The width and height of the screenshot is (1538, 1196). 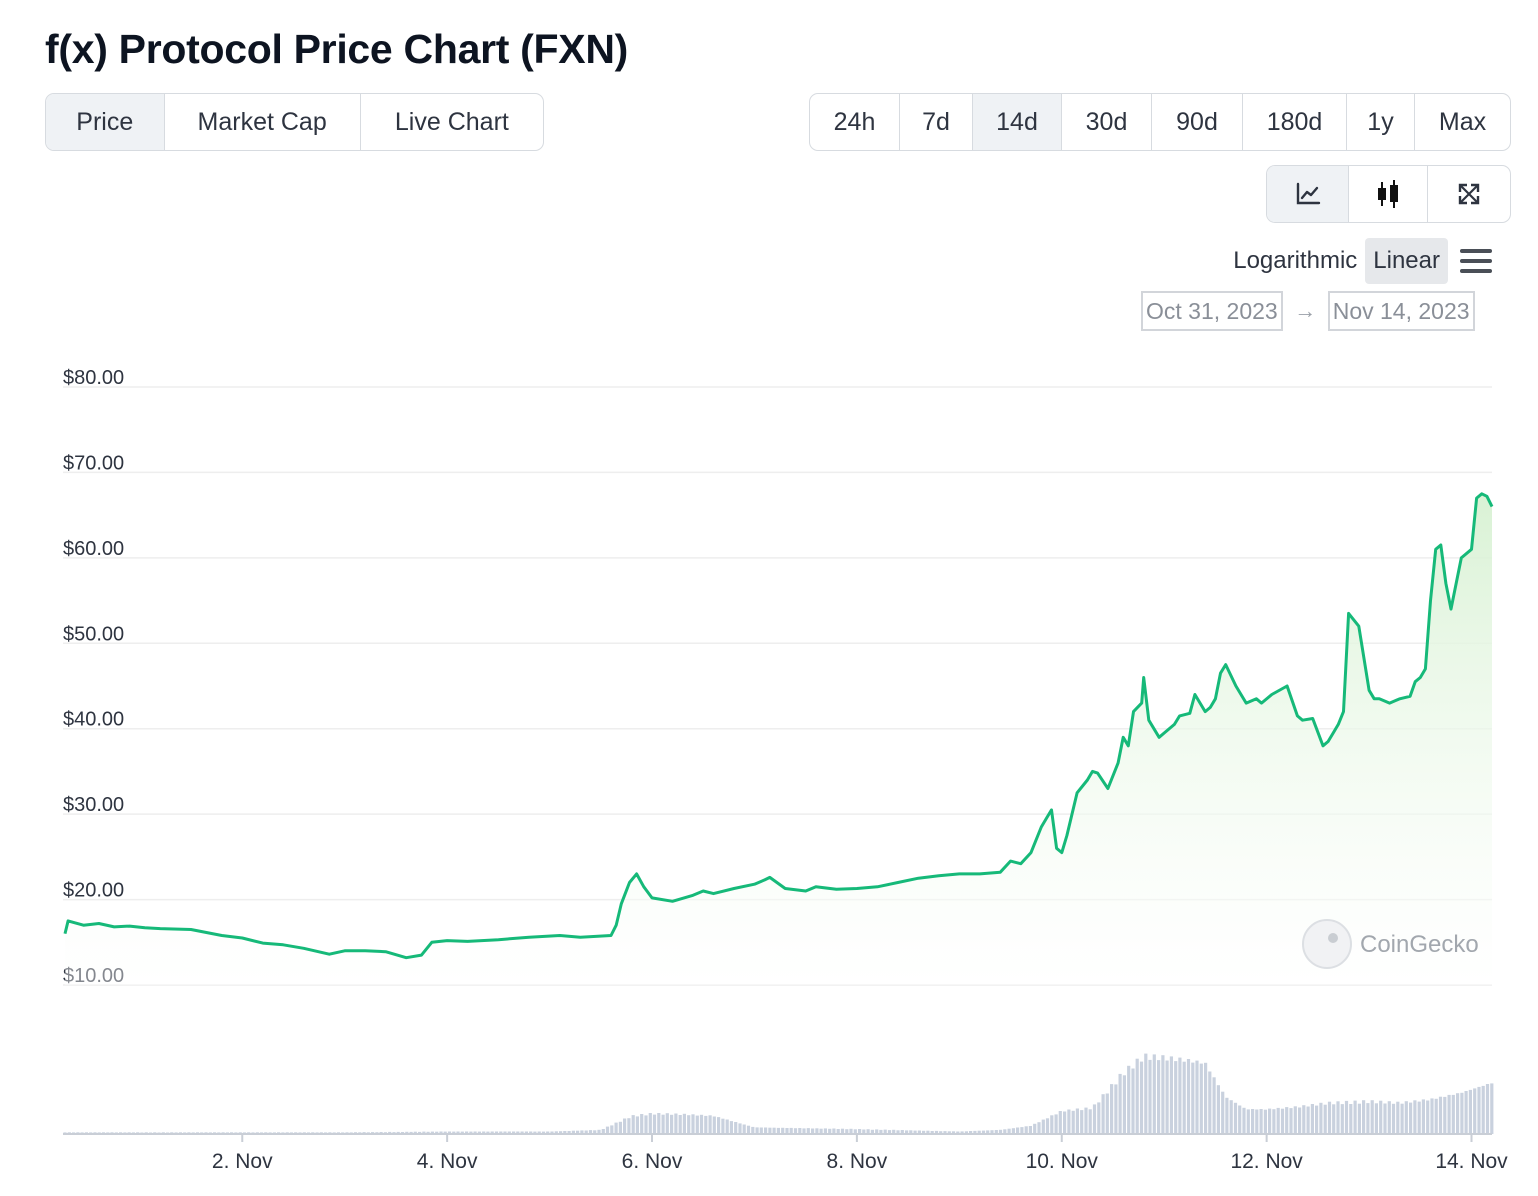 What do you see at coordinates (1388, 194) in the screenshot?
I see `candlestick-button` at bounding box center [1388, 194].